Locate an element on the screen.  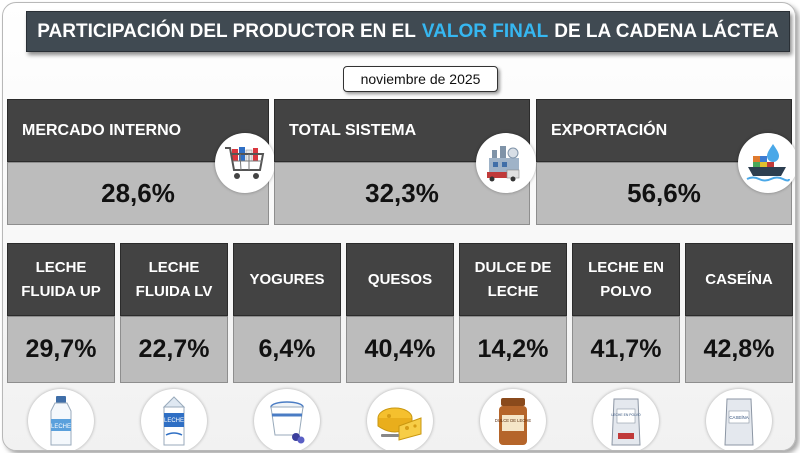
title-part-2: DE LA CADENA LÁCTEA is located at coordinates (666, 31).